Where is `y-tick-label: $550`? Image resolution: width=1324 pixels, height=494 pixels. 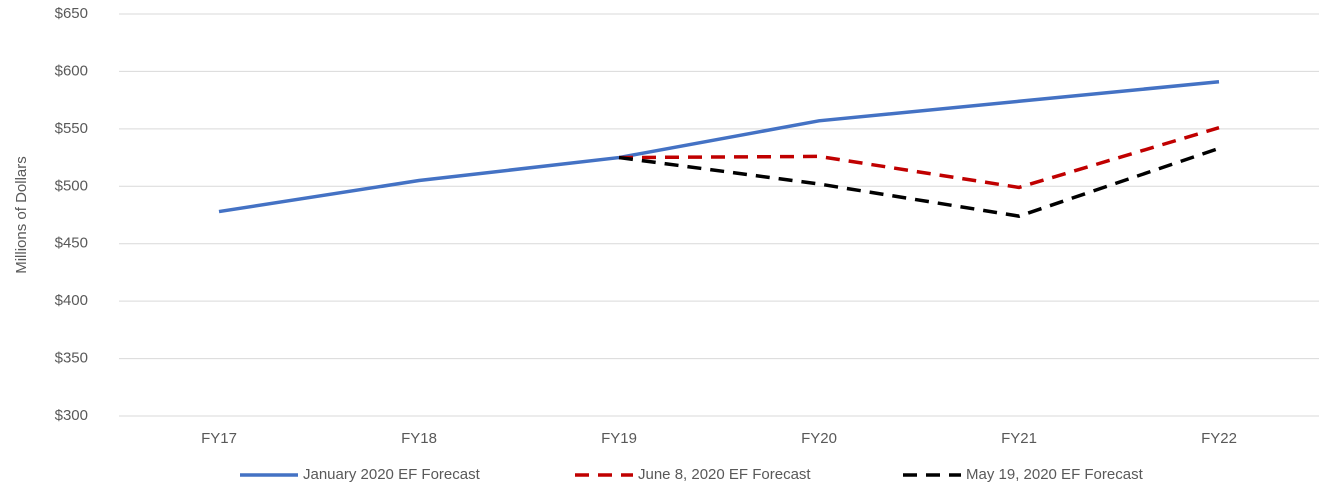 y-tick-label: $550 is located at coordinates (71, 128).